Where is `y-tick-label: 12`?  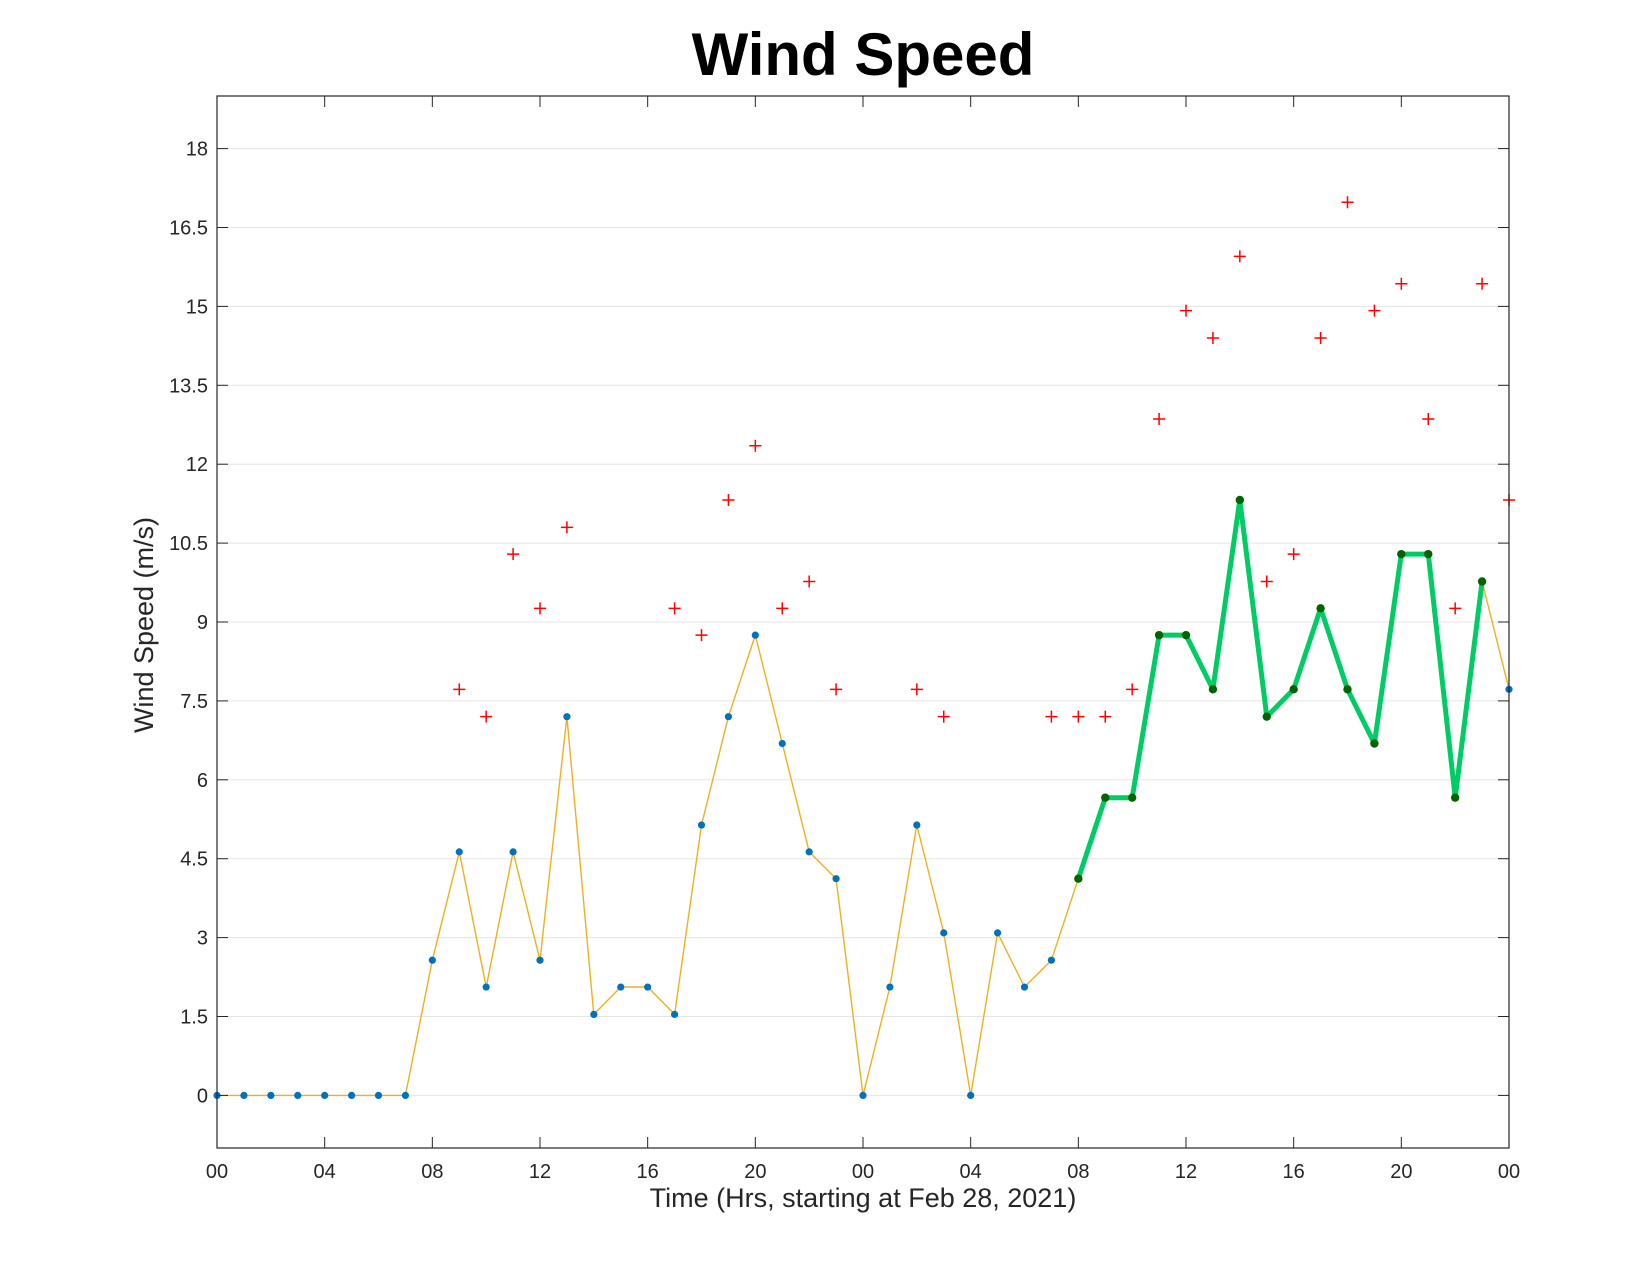 y-tick-label: 12 is located at coordinates (197, 465).